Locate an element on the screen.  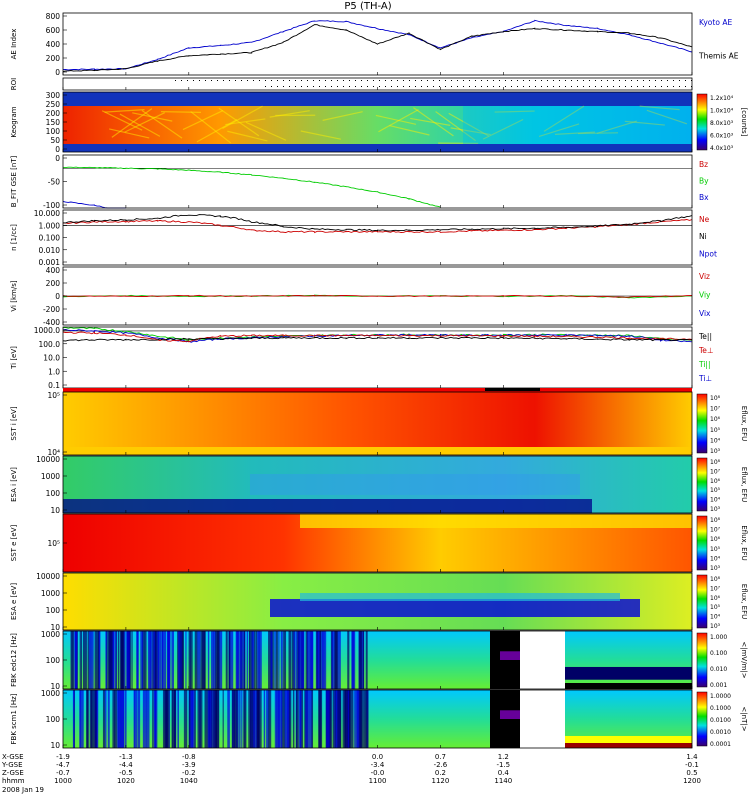
legend-0: Te|| is located at coordinates (705, 336).